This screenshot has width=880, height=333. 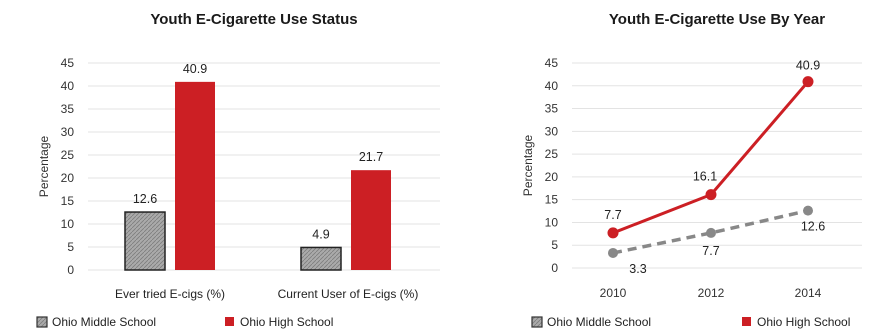 I want to click on y-tick-label-2: 30, so click(x=552, y=131).